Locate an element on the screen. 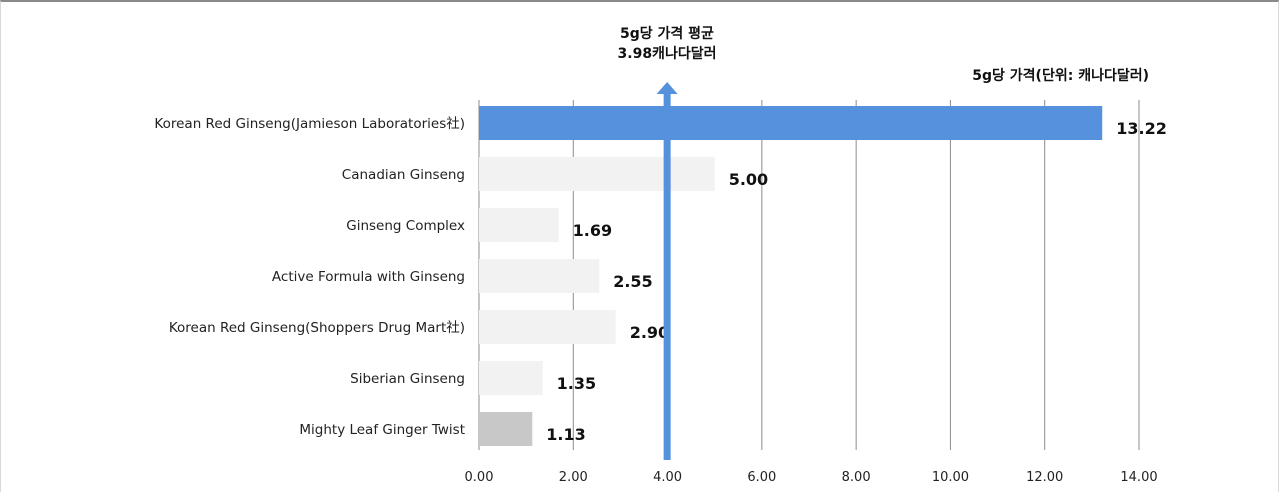  value-label: 2.55 is located at coordinates (632, 281).